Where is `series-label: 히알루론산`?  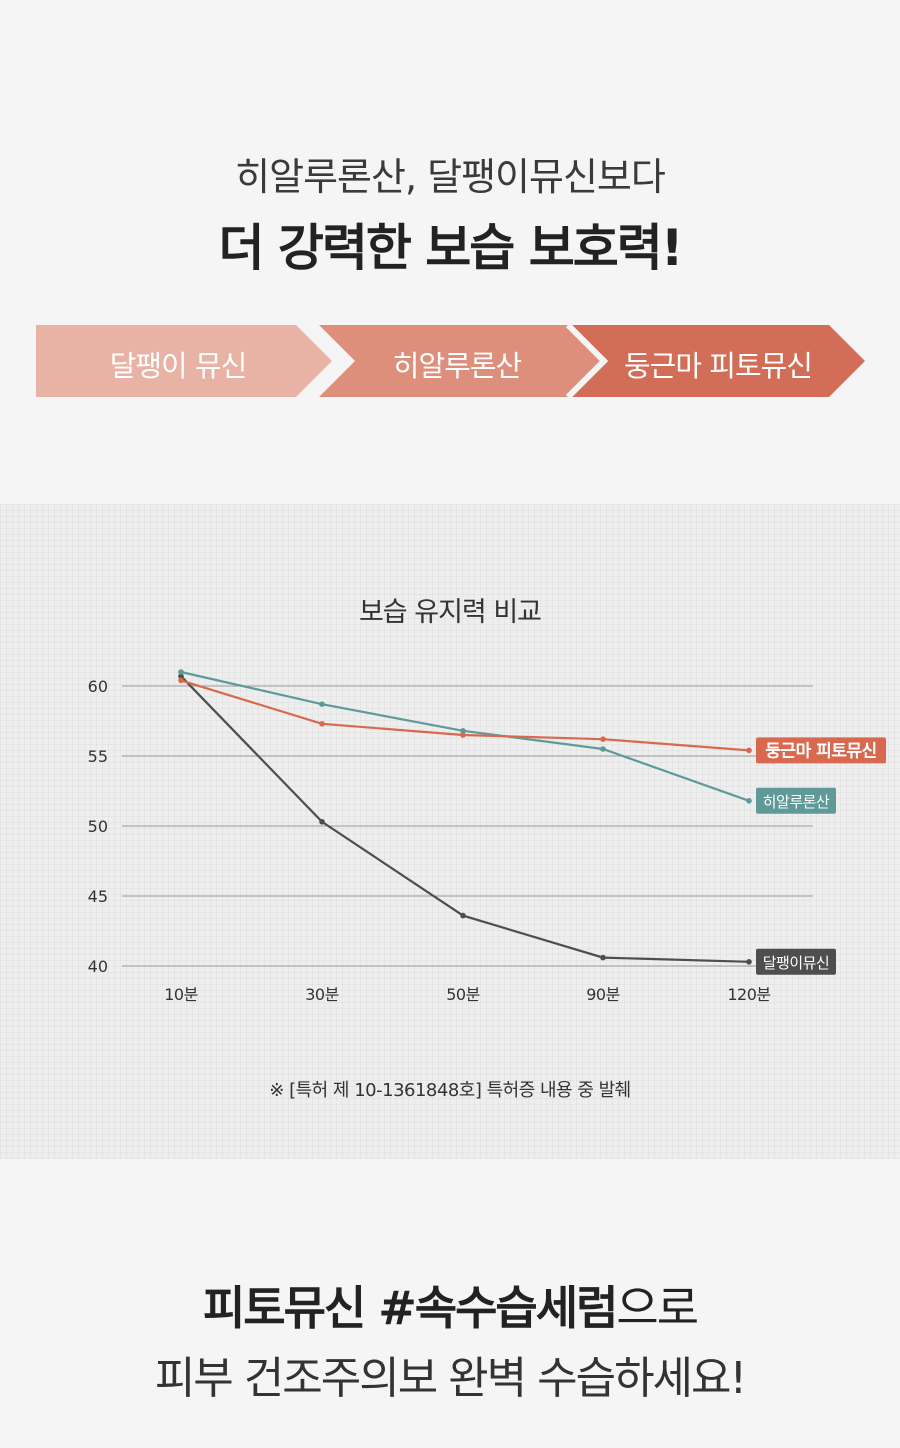 series-label: 히알루론산 is located at coordinates (796, 802).